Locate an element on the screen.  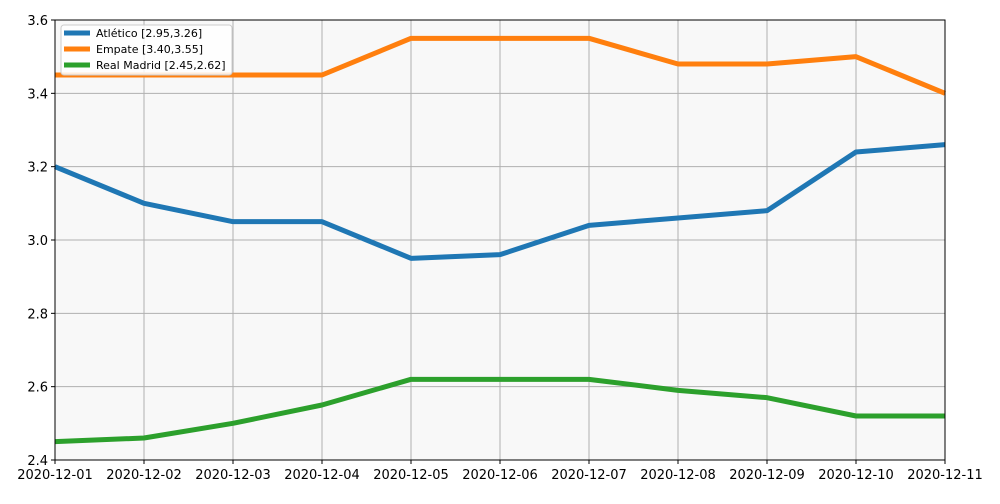
x-tick-label: 2020-12-09 is located at coordinates (767, 475).